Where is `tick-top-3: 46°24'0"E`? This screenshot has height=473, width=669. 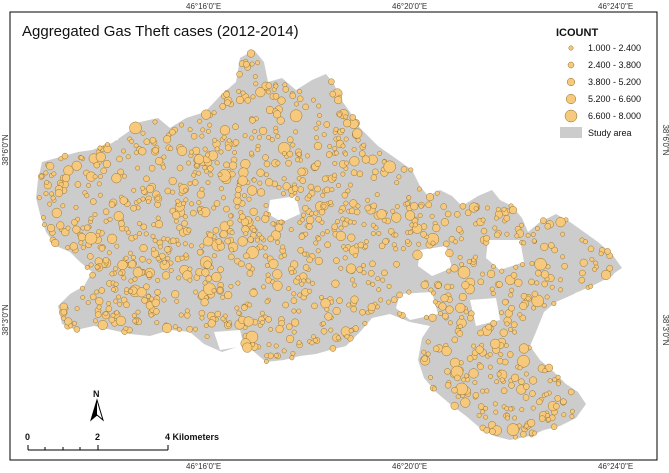
tick-top-3: 46°24'0"E is located at coordinates (615, 6).